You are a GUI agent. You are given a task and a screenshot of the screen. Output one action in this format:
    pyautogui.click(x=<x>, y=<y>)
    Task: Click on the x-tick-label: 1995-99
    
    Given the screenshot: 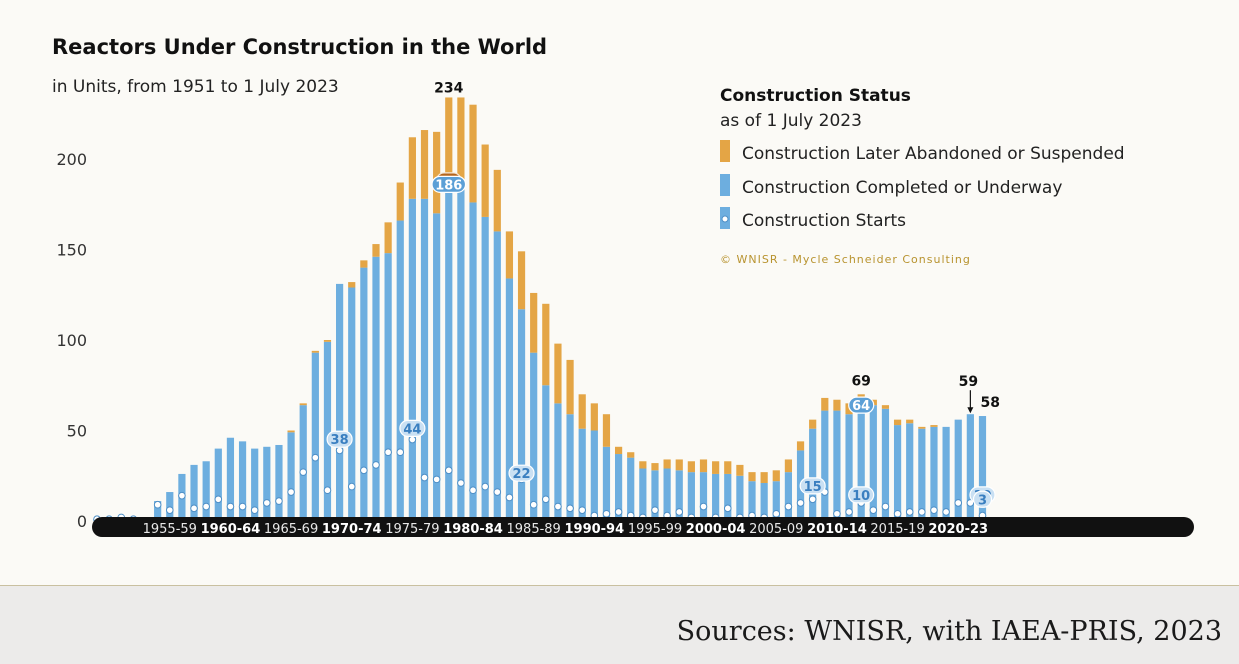 What is the action you would take?
    pyautogui.click(x=655, y=529)
    